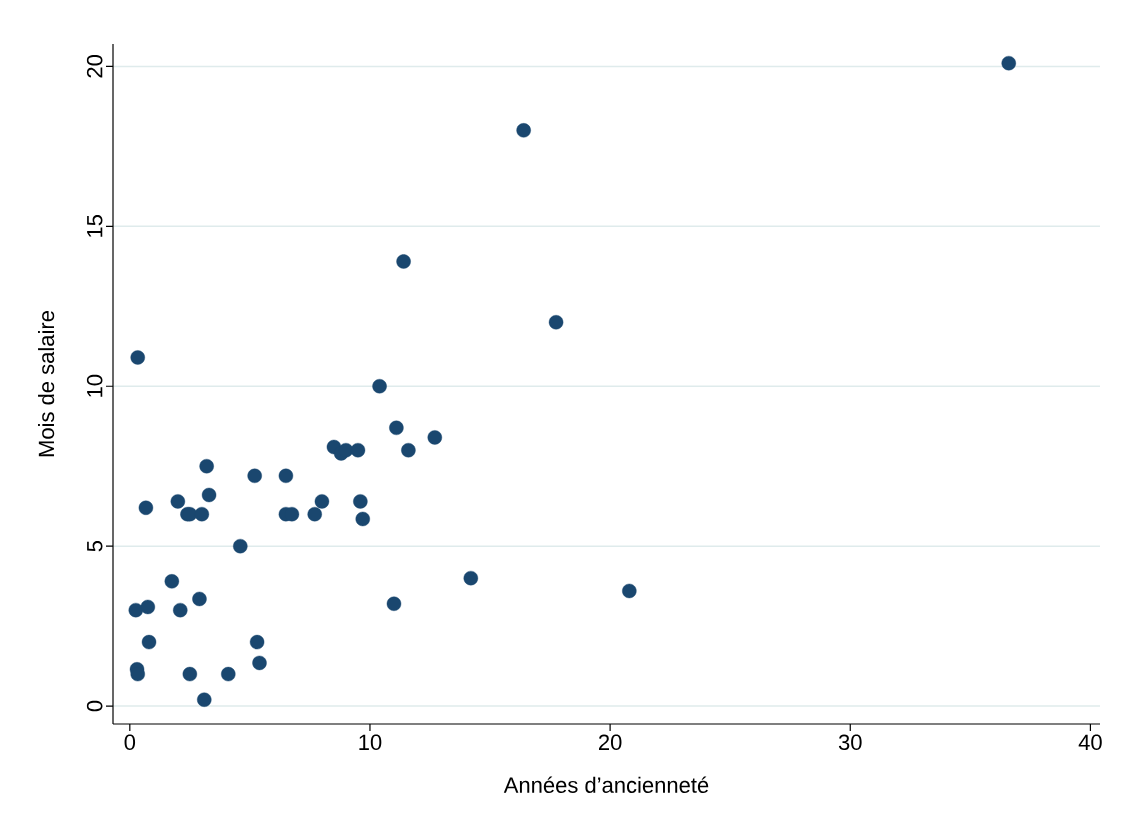 Image resolution: width=1139 pixels, height=815 pixels. I want to click on y-tick-label: 20, so click(94, 66).